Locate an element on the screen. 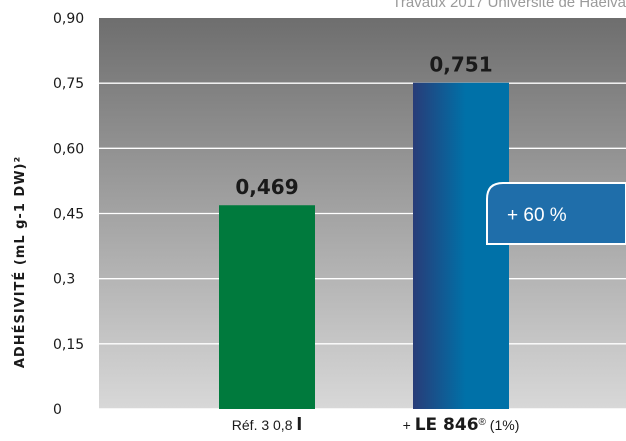 The height and width of the screenshot is (441, 626). y-tick-label: 0,75 is located at coordinates (68, 84).